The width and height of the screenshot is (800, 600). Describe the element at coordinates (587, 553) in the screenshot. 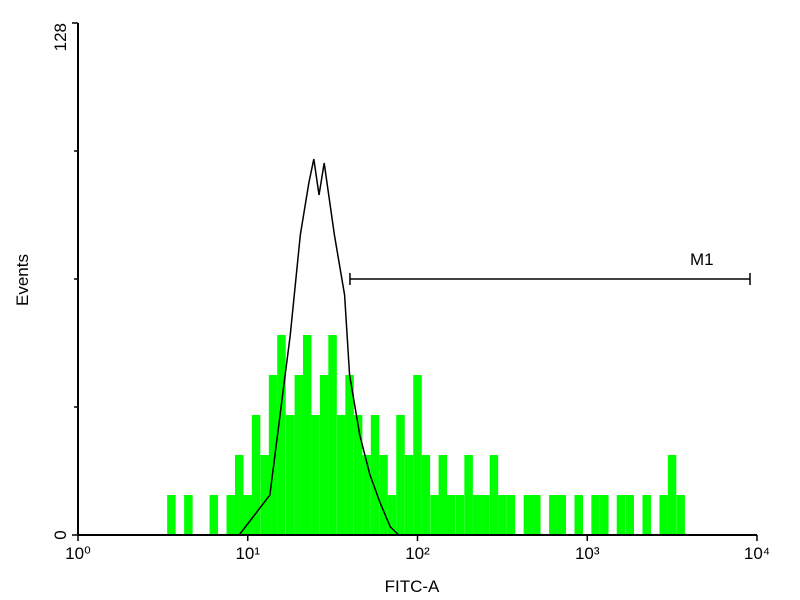

I see `x-tick-label: 10³` at that location.